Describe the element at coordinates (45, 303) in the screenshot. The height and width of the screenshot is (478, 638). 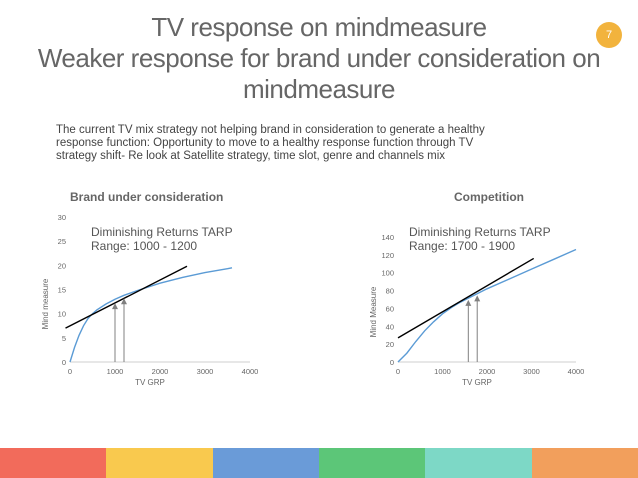
I see `y-axis-label: Mind measure` at that location.